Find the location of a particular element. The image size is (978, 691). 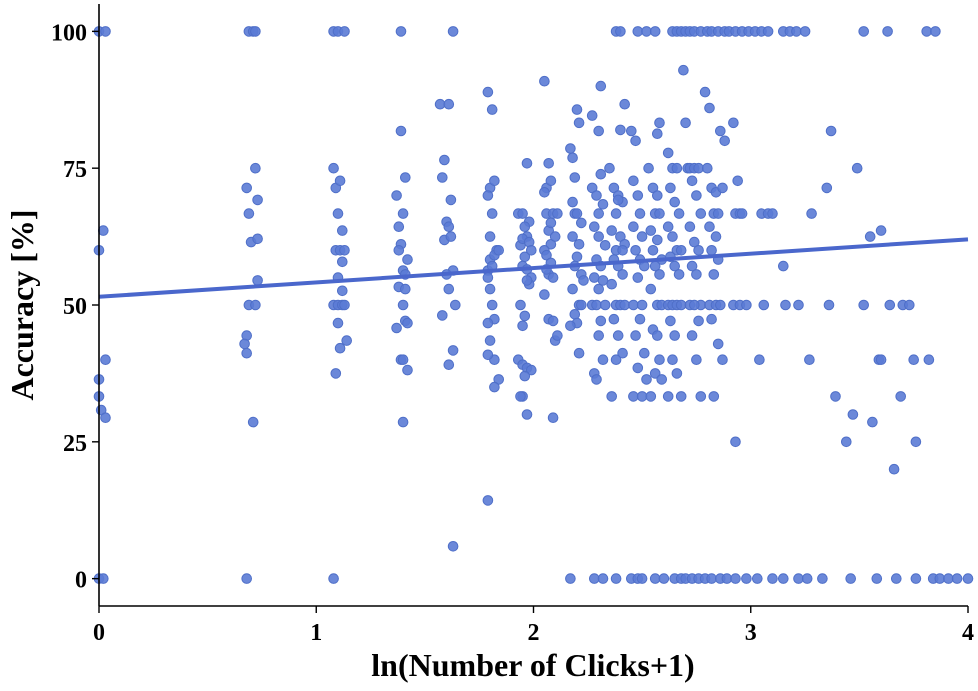

y-tick-label: 100 is located at coordinates (69, 33).